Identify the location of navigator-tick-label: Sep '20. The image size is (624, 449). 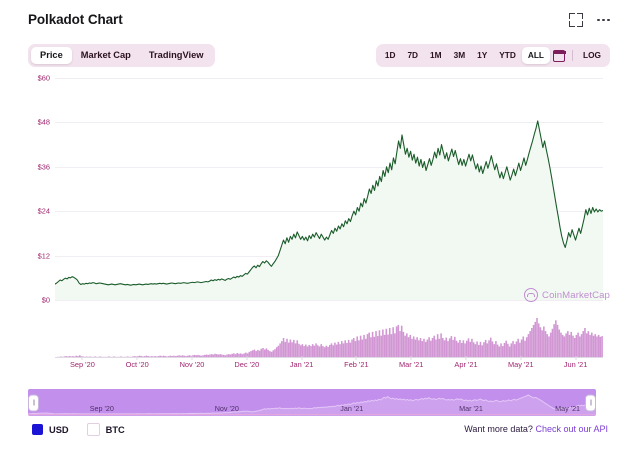
(101, 408).